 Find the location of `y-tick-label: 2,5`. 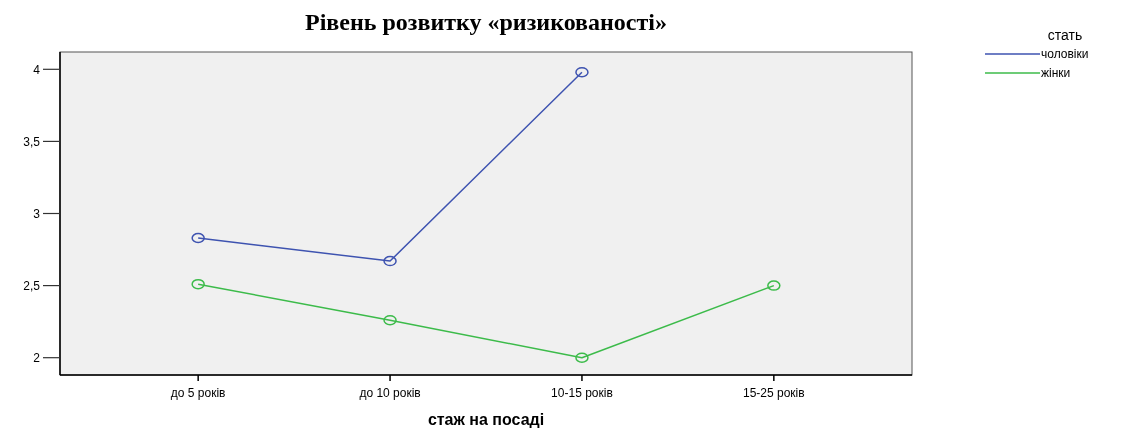

y-tick-label: 2,5 is located at coordinates (32, 285).